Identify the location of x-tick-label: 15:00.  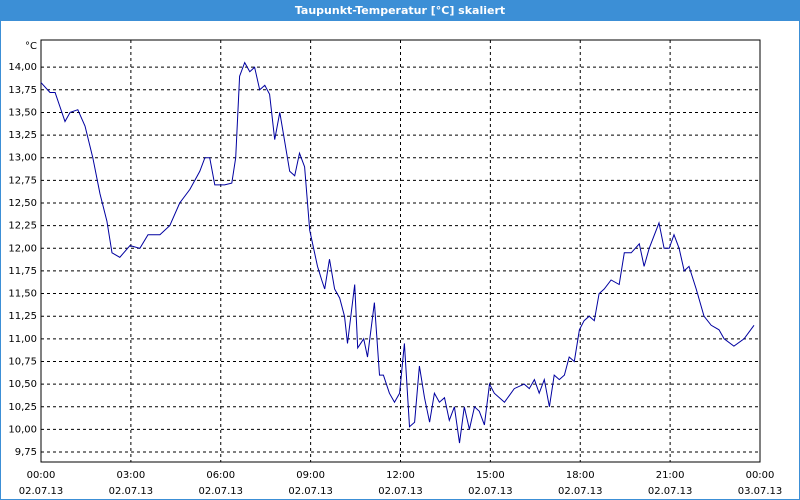
(490, 475).